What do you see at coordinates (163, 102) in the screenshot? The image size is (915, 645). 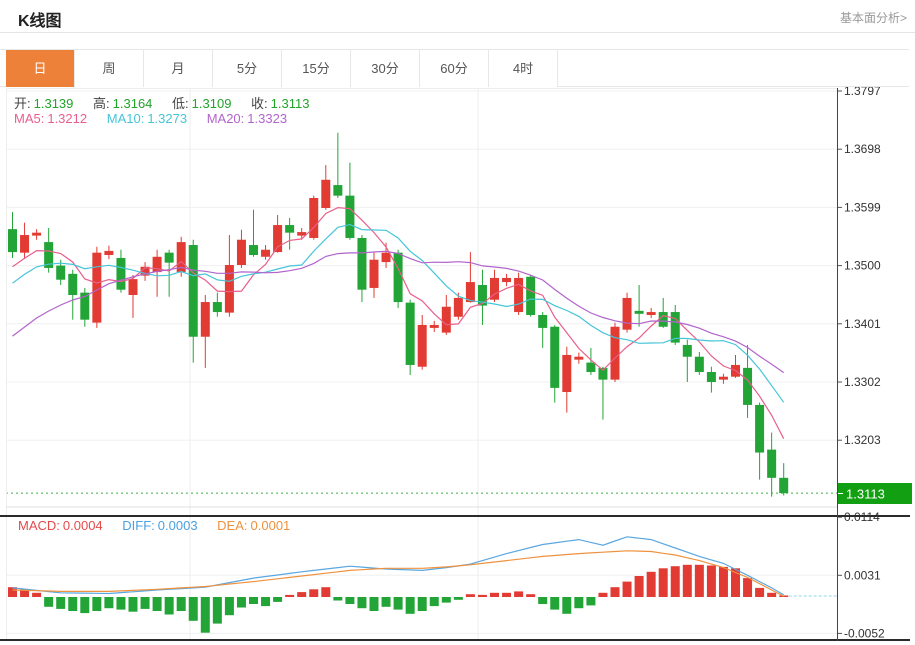 I see `ohlc-legend: 开: 1.3139 高: 1.3164 低: 1.3109 收: 1.3113` at bounding box center [163, 102].